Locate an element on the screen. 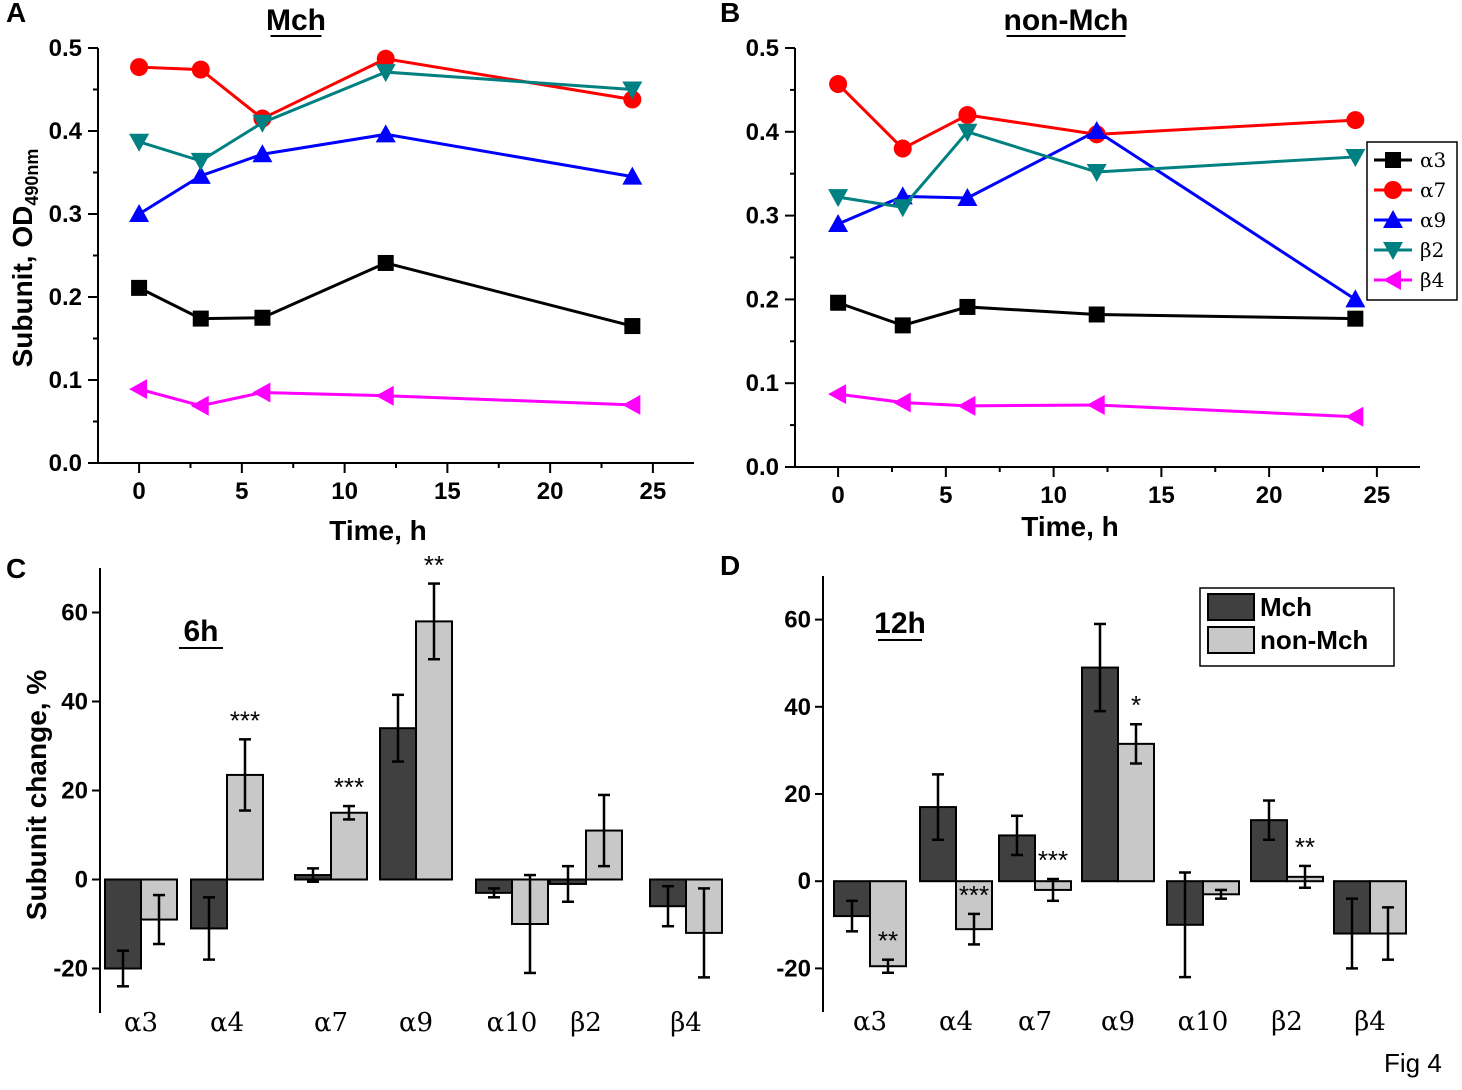 The image size is (1462, 1090). category-label: α4 is located at coordinates (956, 1022).